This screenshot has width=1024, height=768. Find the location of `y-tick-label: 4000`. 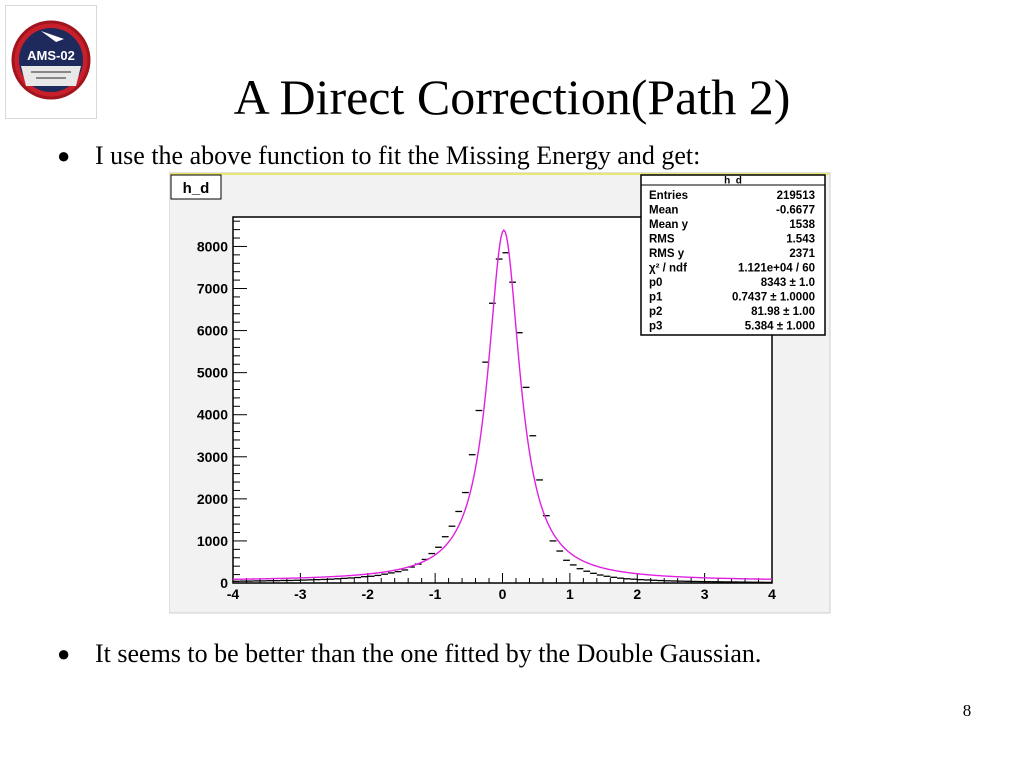

y-tick-label: 4000 is located at coordinates (212, 415).